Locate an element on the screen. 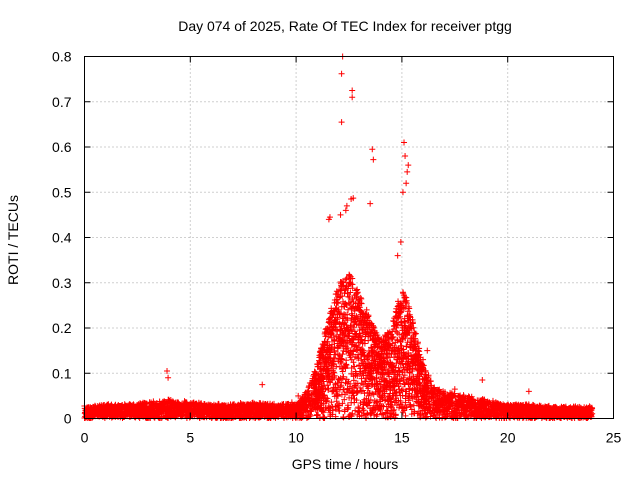 Image resolution: width=640 pixels, height=480 pixels. x-tick-label: 10 is located at coordinates (296, 438).